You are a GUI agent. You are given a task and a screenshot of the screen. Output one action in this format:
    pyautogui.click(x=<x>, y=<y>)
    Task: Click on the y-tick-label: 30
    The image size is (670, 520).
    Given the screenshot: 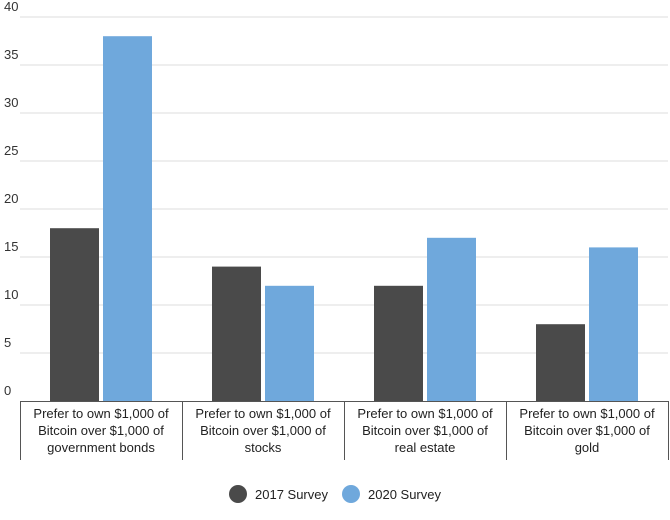 What is the action you would take?
    pyautogui.click(x=11, y=102)
    